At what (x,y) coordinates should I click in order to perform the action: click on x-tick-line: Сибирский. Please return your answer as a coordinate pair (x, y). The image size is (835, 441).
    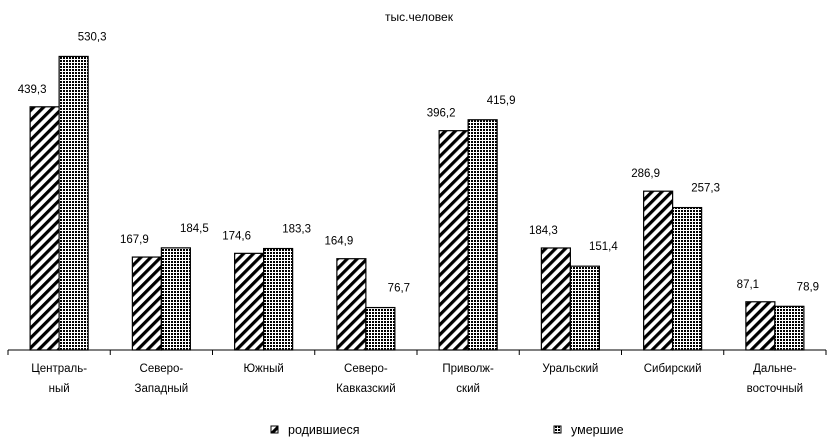
    Looking at the image, I should click on (673, 369).